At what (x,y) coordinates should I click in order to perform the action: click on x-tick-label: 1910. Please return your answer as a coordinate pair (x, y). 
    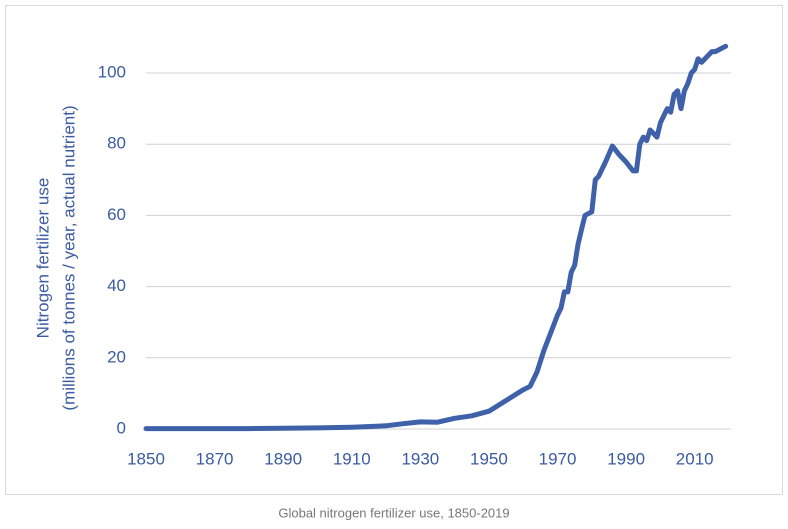
    Looking at the image, I should click on (352, 458).